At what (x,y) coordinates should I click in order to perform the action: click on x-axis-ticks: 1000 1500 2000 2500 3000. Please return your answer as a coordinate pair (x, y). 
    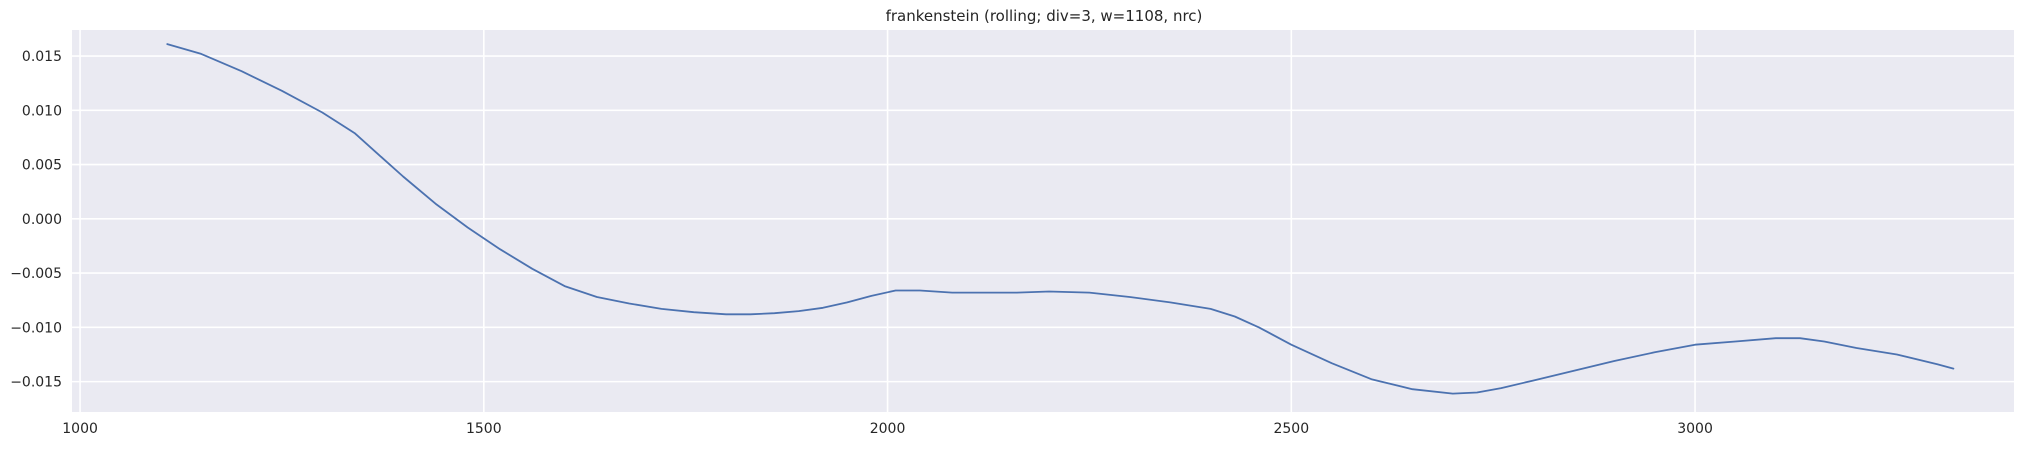
    Looking at the image, I should click on (887, 429).